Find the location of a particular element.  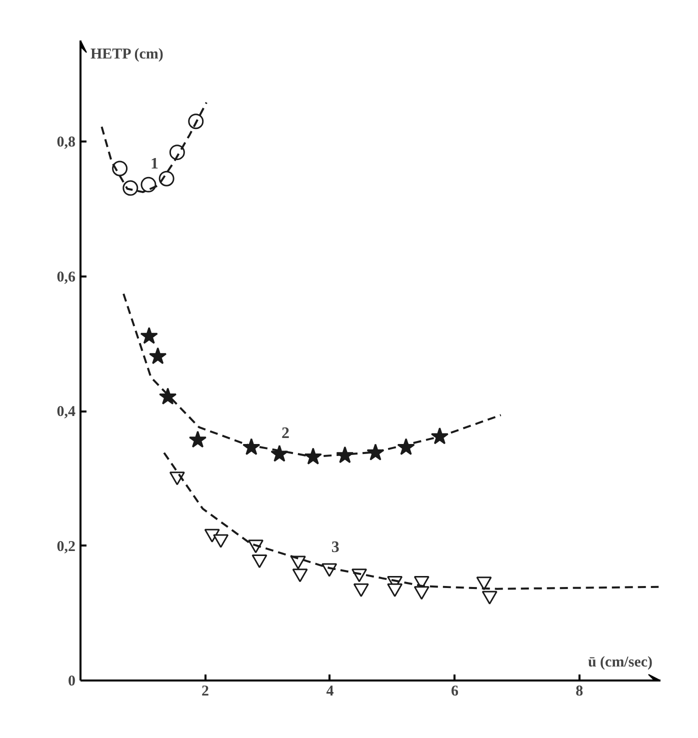

series-label: 1 is located at coordinates (154, 164).